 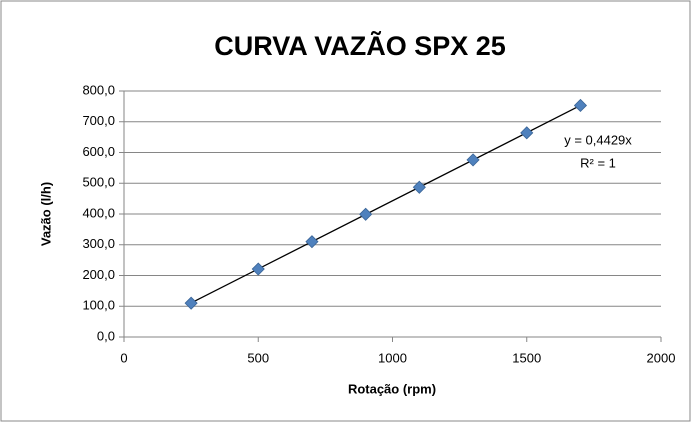 I want to click on x-axis-label: Rotação (rpm), so click(x=392, y=388).